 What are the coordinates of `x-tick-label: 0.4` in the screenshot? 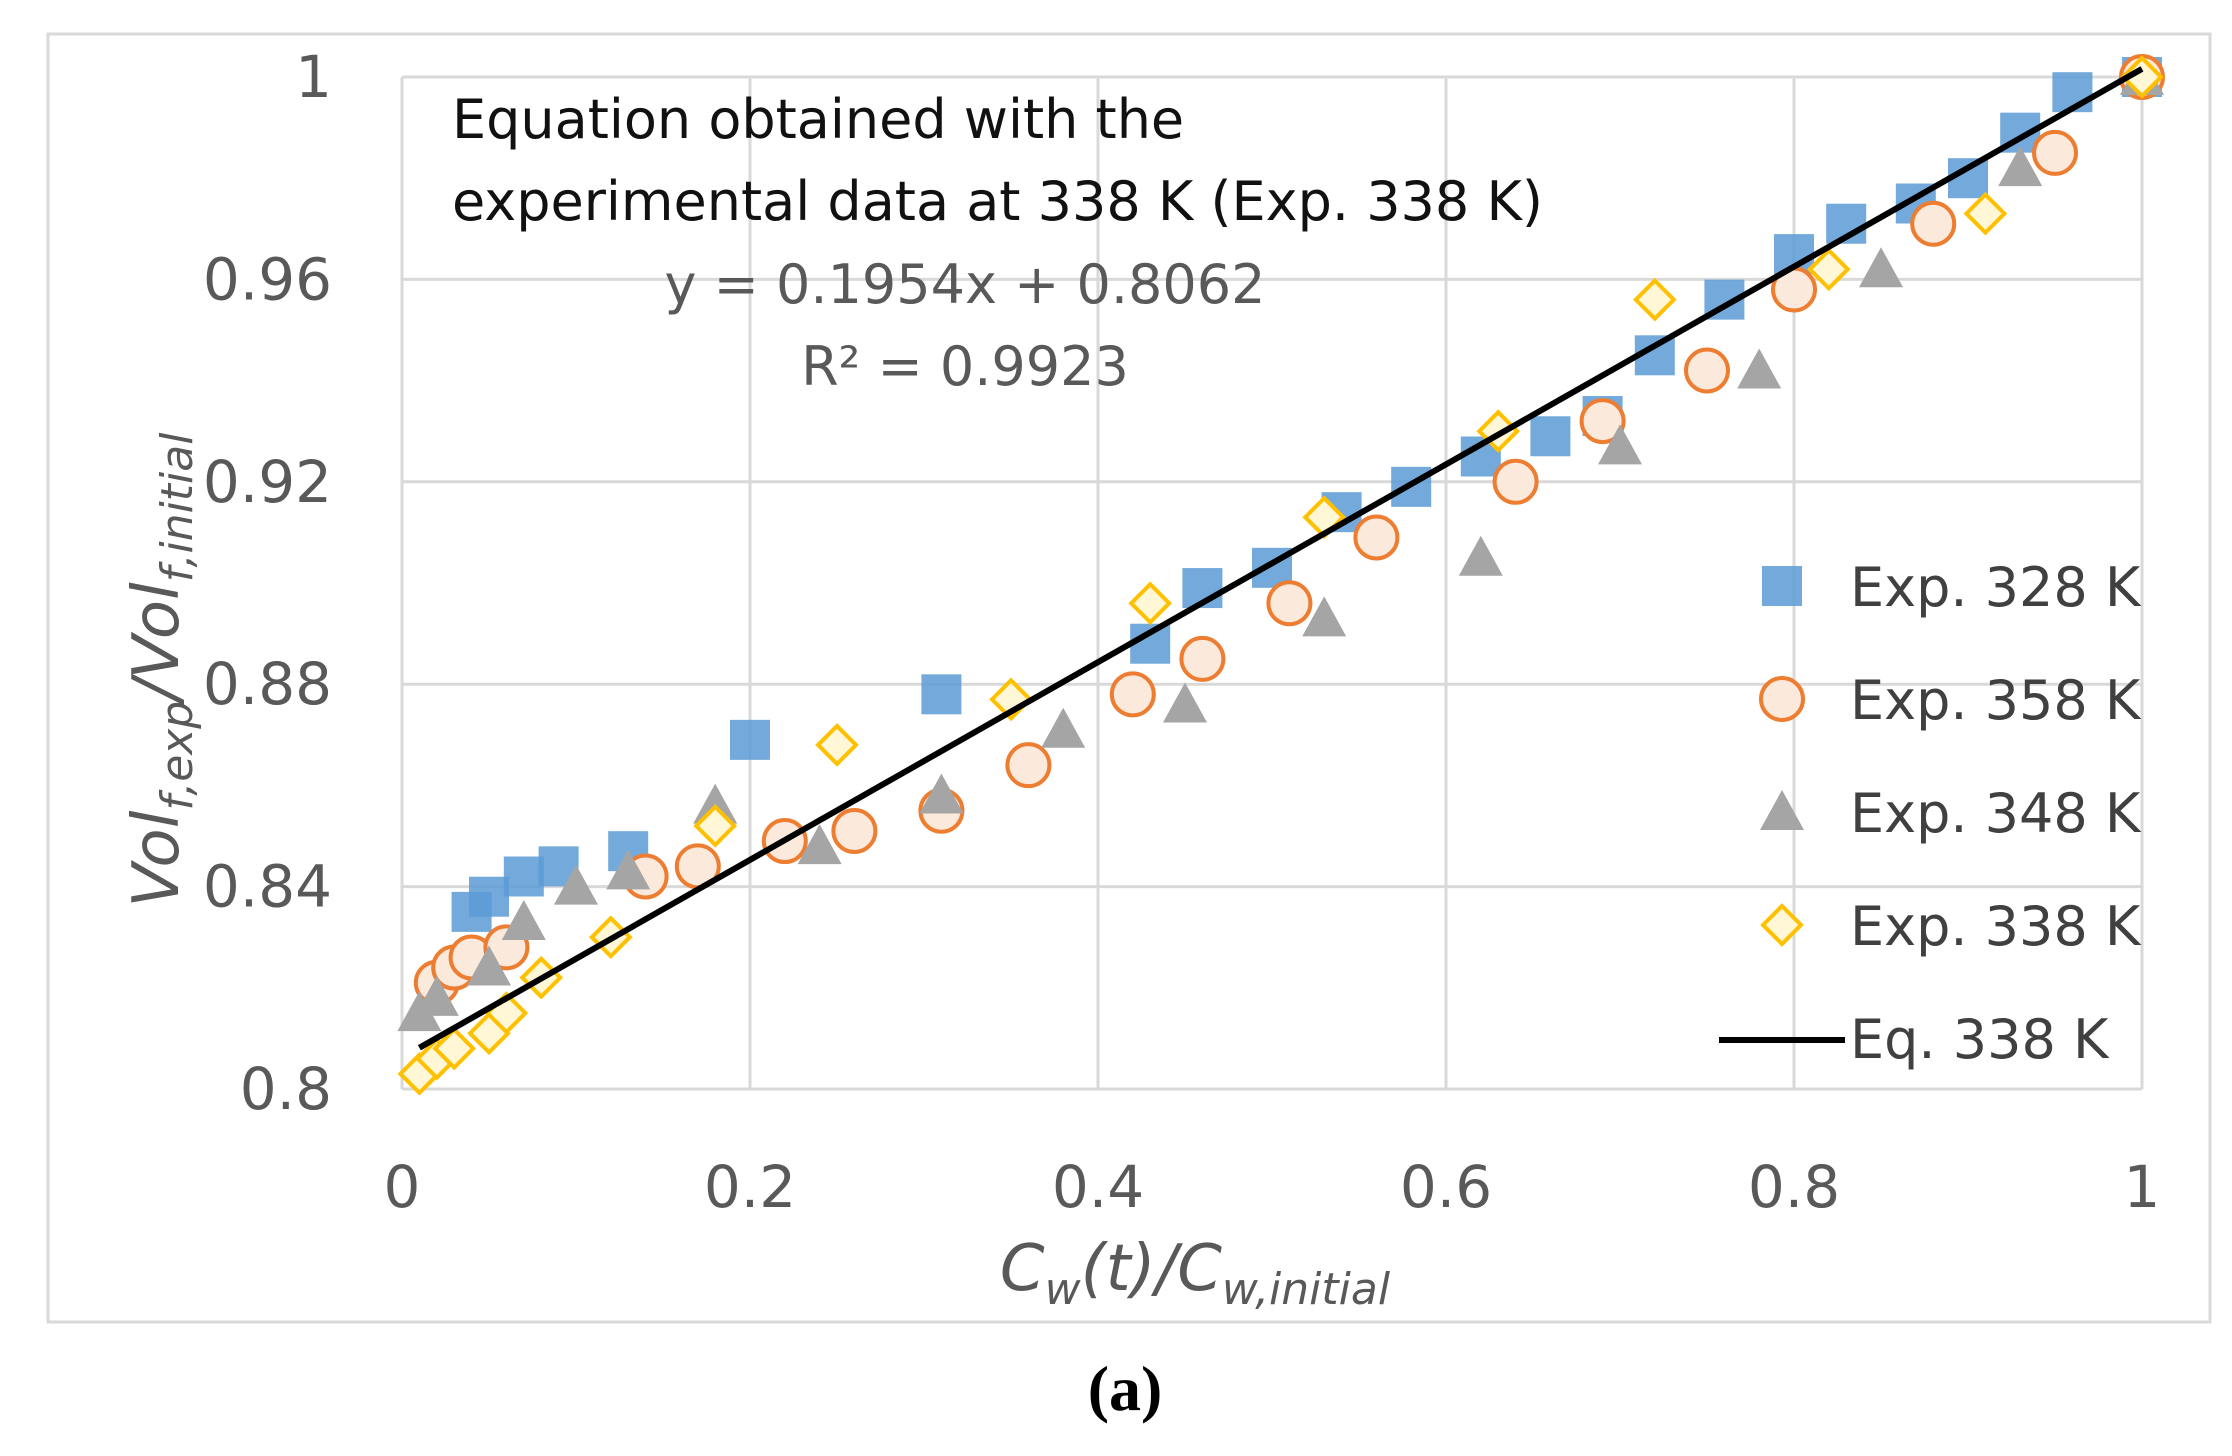 It's located at (1098, 1187).